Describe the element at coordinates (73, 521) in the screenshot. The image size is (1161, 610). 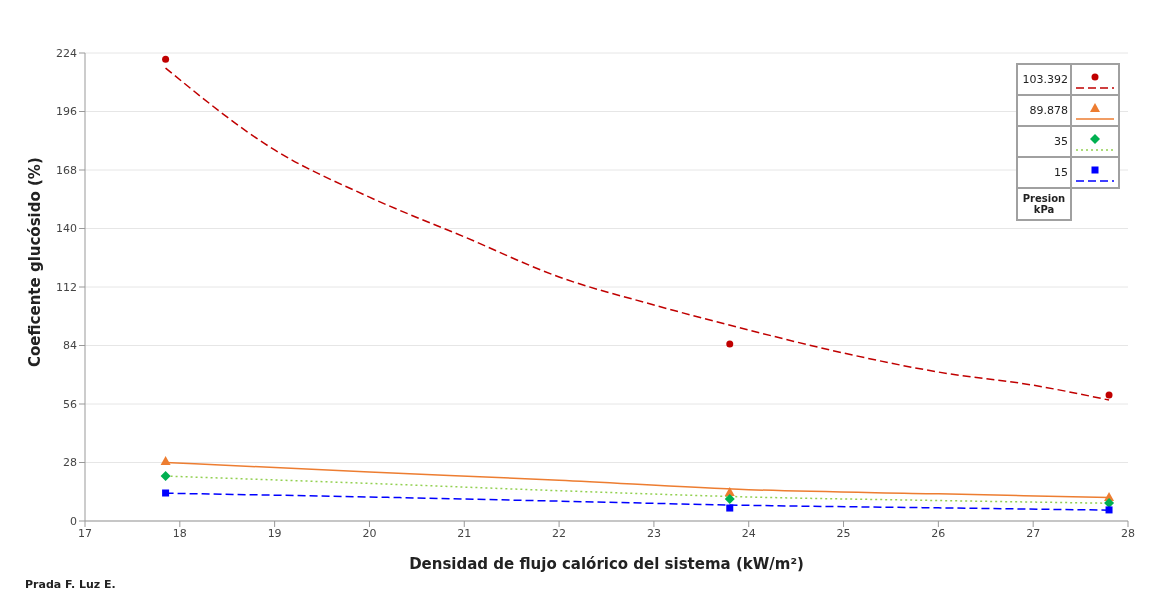
I see `y-tick-label: 0` at that location.